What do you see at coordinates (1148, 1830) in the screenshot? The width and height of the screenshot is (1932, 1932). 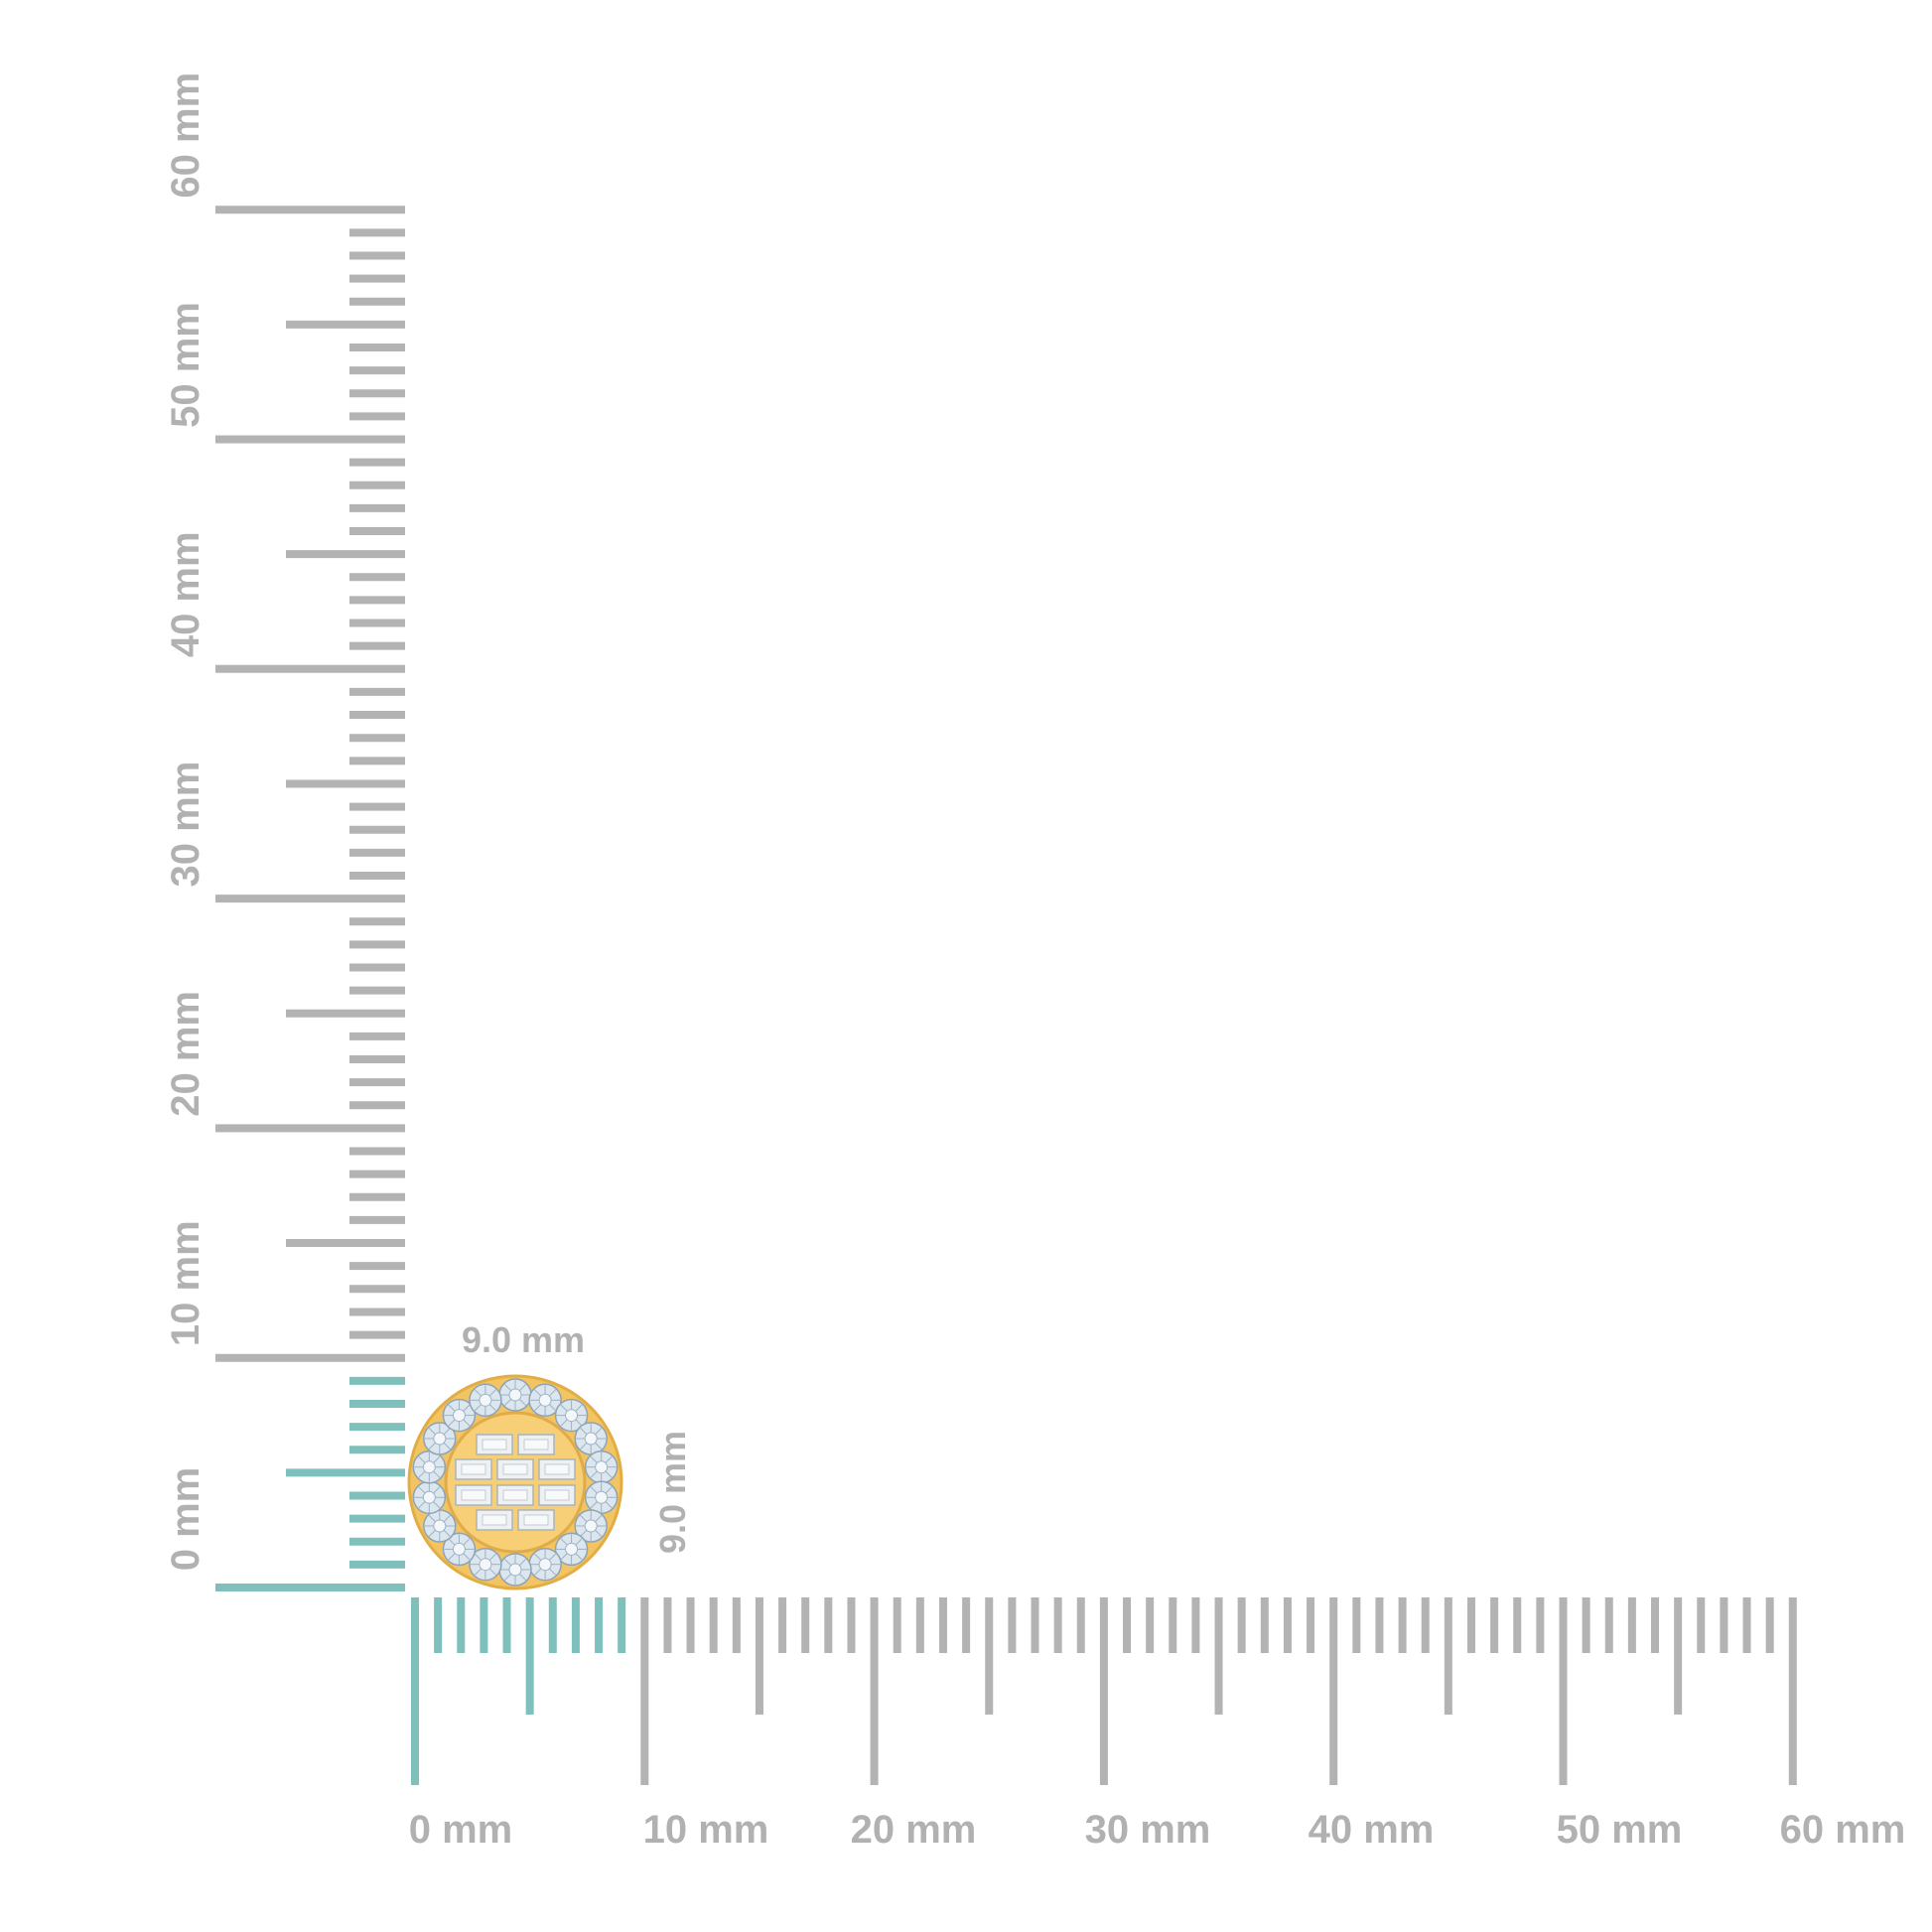 I see `x-label: 30 mm` at bounding box center [1148, 1830].